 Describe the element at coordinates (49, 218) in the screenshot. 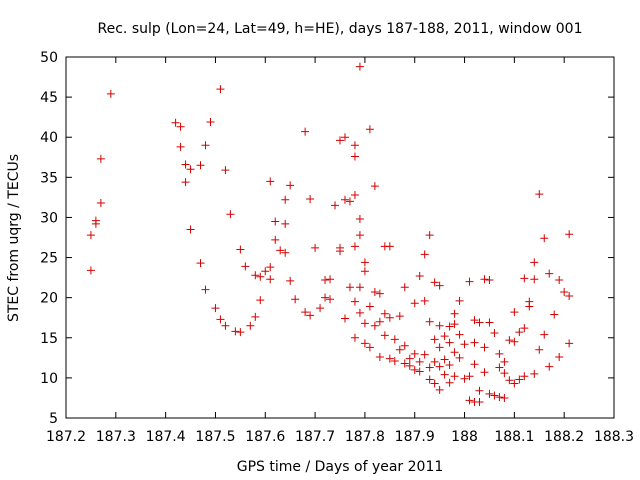

I see `y-tick-label: 30` at that location.